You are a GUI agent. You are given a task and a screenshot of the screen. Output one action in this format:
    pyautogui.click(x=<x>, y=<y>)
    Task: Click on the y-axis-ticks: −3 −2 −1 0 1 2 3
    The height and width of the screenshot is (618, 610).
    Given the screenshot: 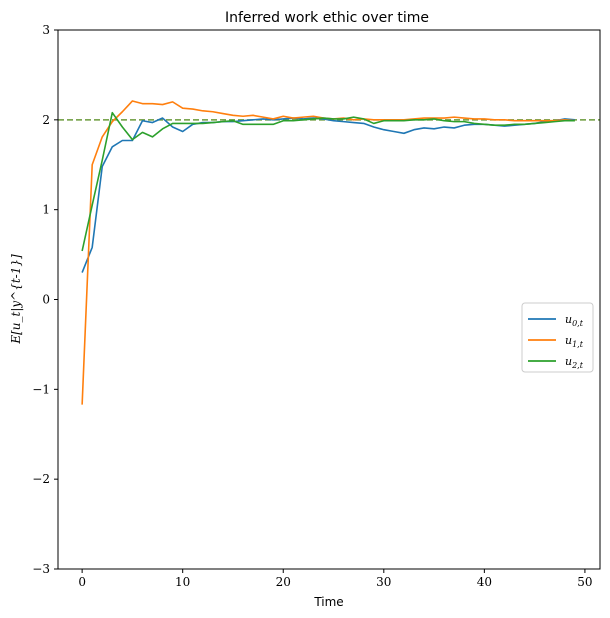 What is the action you would take?
    pyautogui.click(x=45, y=299)
    